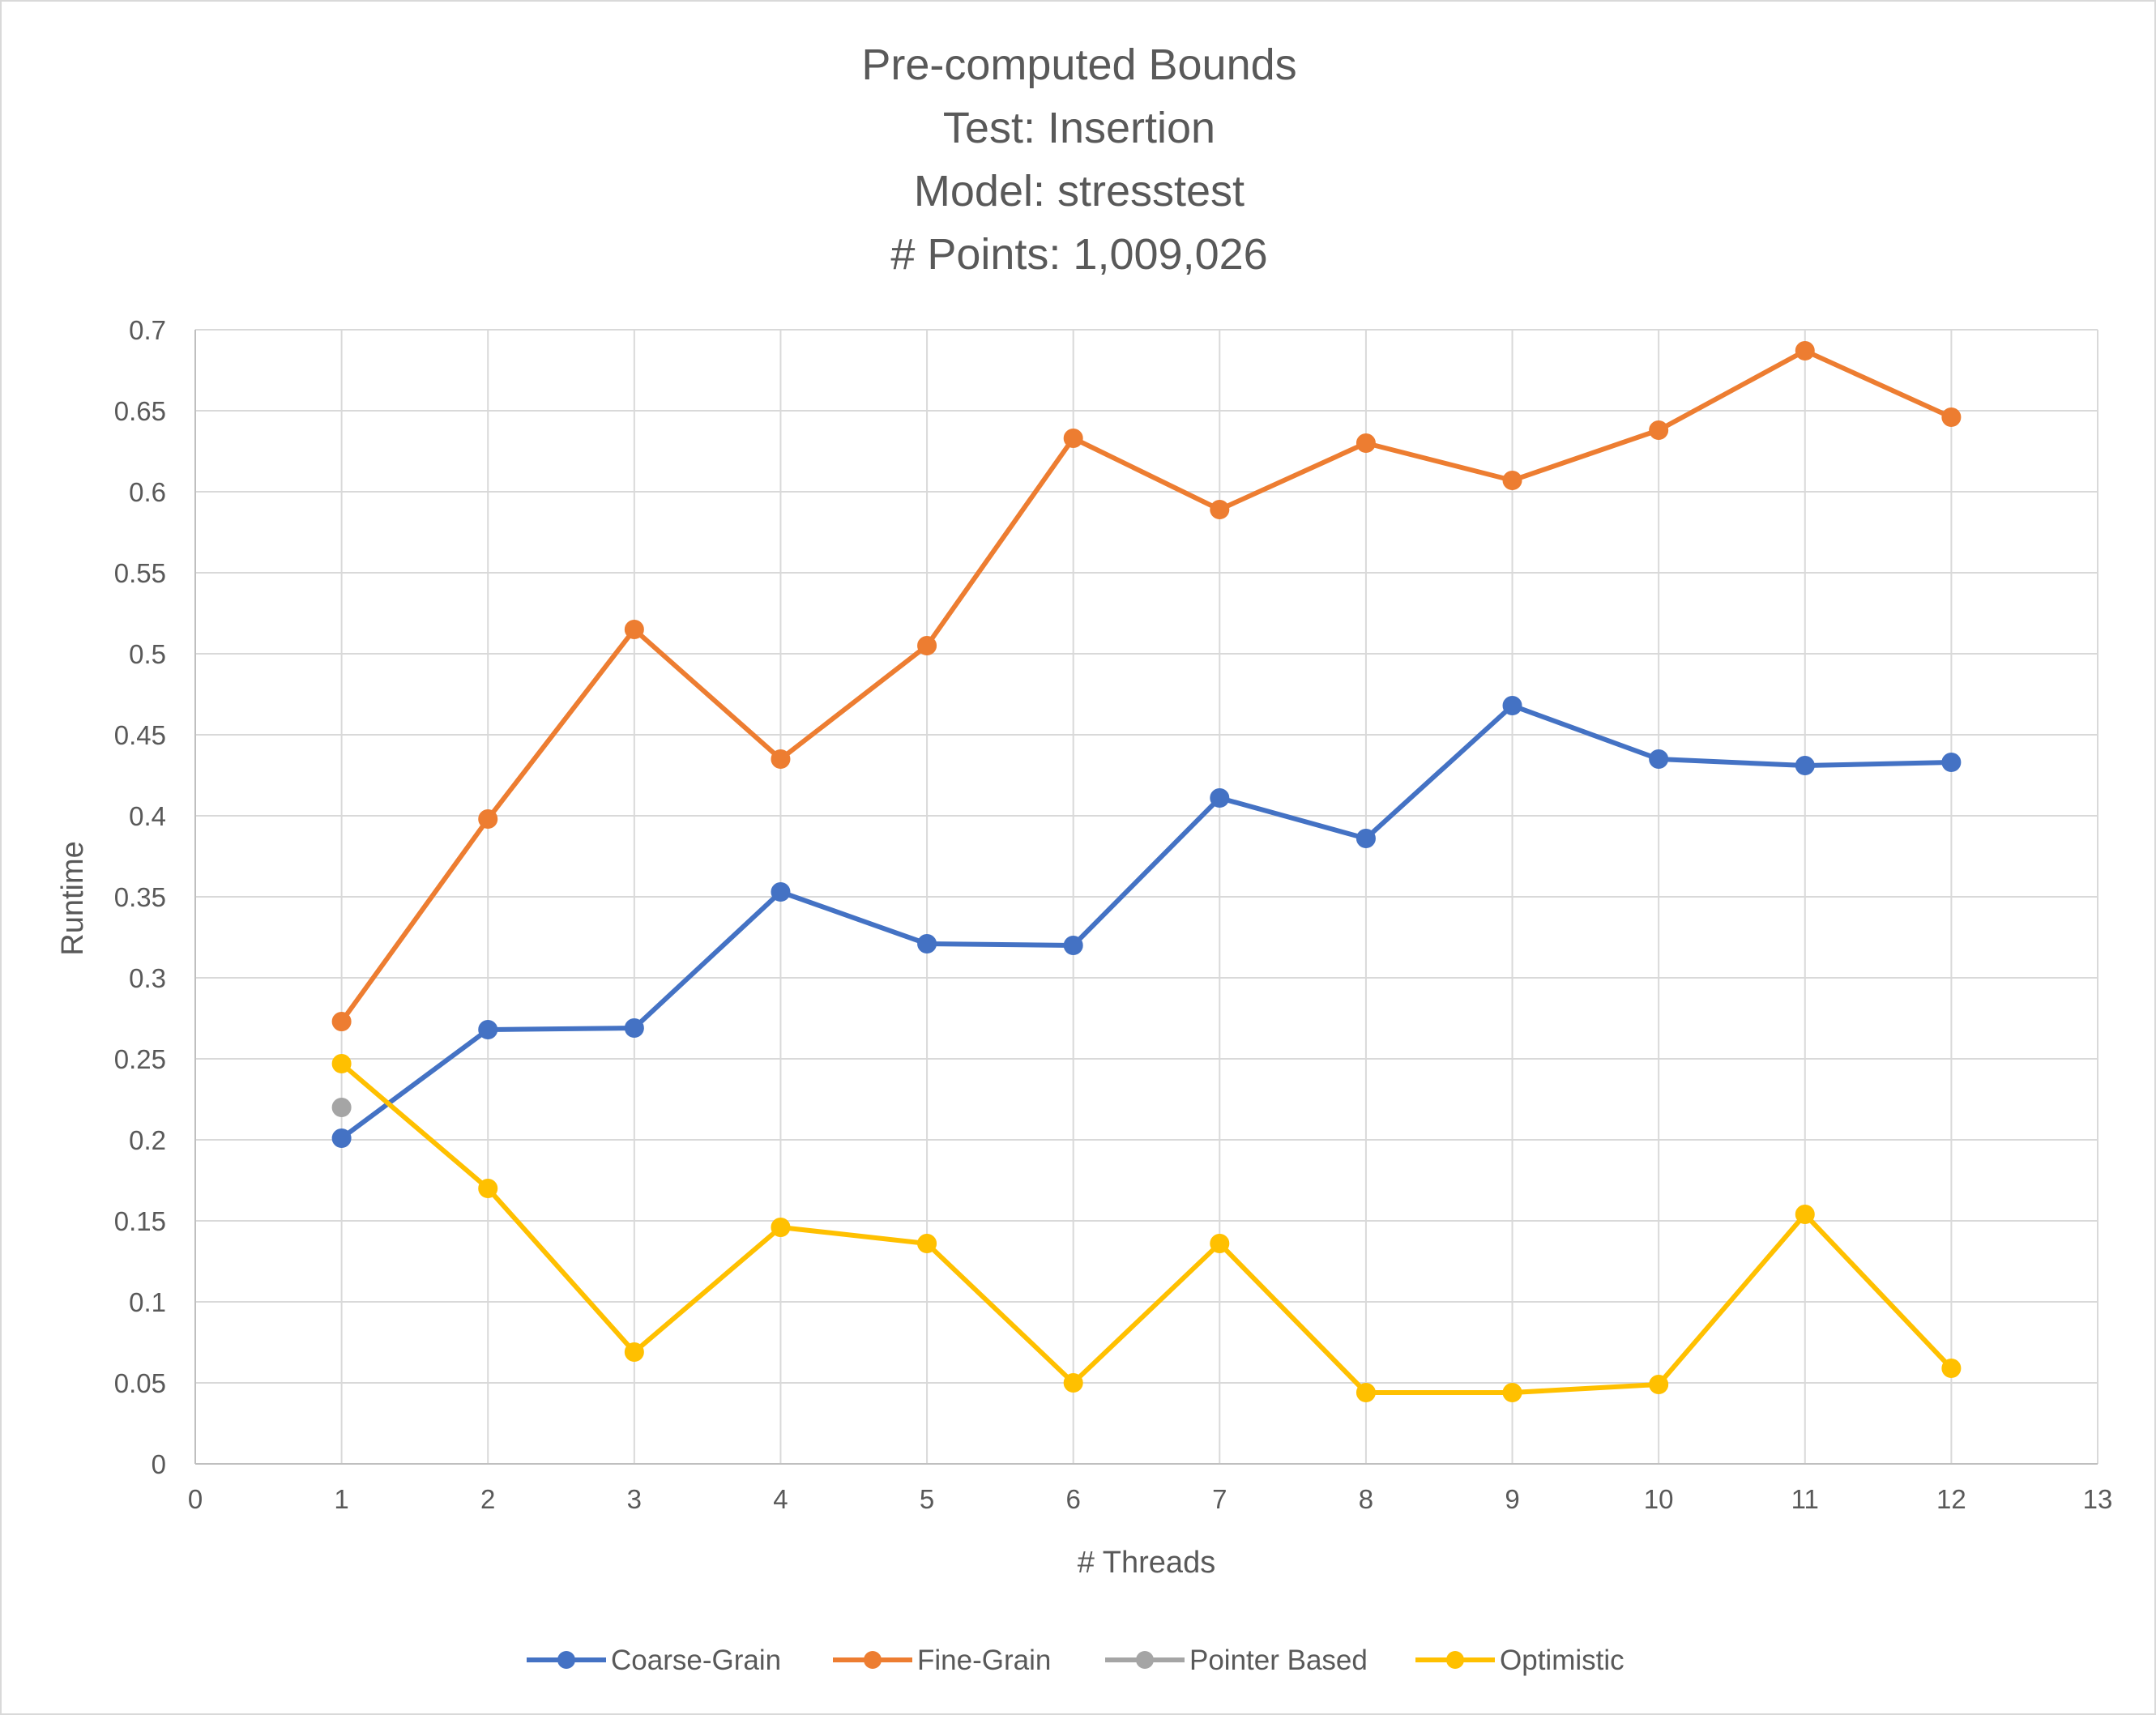 The width and height of the screenshot is (2156, 1715). Describe the element at coordinates (634, 1499) in the screenshot. I see `x-tick-label: 3` at that location.